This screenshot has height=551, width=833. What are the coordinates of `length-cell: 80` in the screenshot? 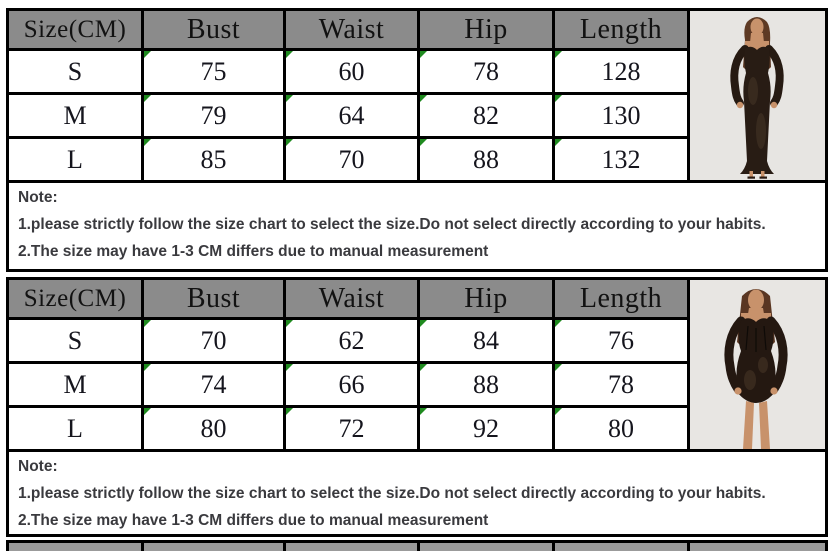 It's located at (621, 428).